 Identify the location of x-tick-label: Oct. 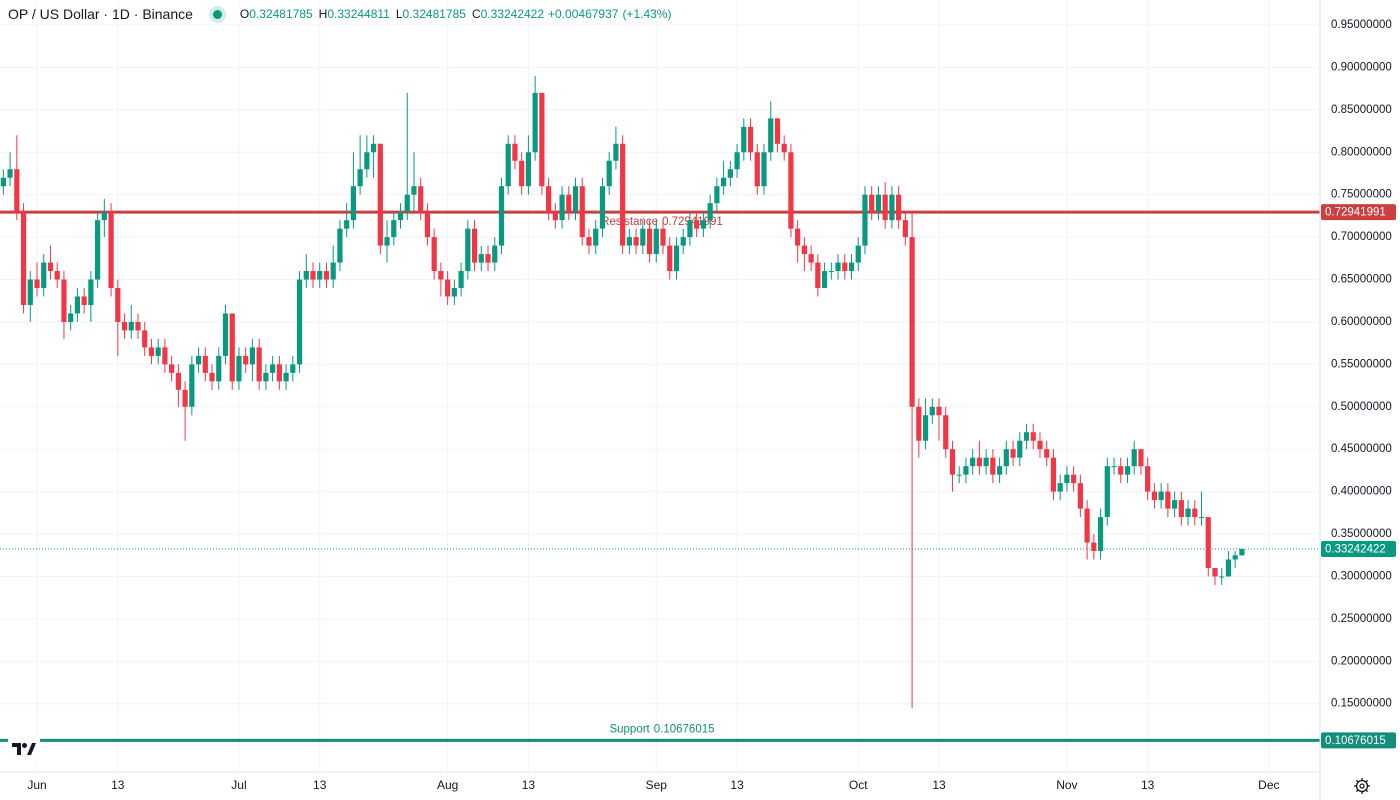
(858, 785).